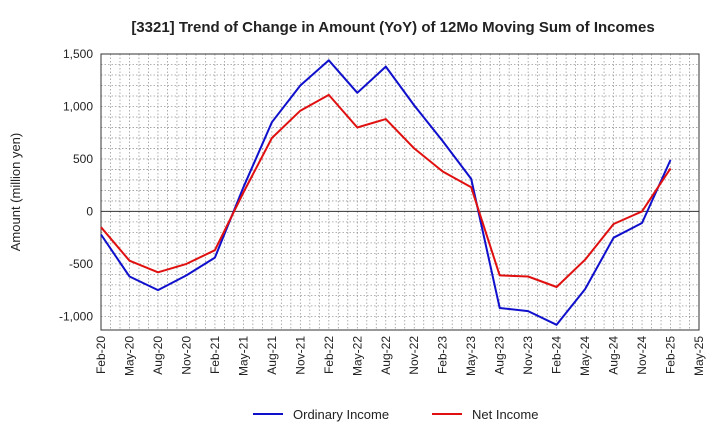 This screenshot has width=720, height=440. I want to click on legend-label: Ordinary Income, so click(341, 414).